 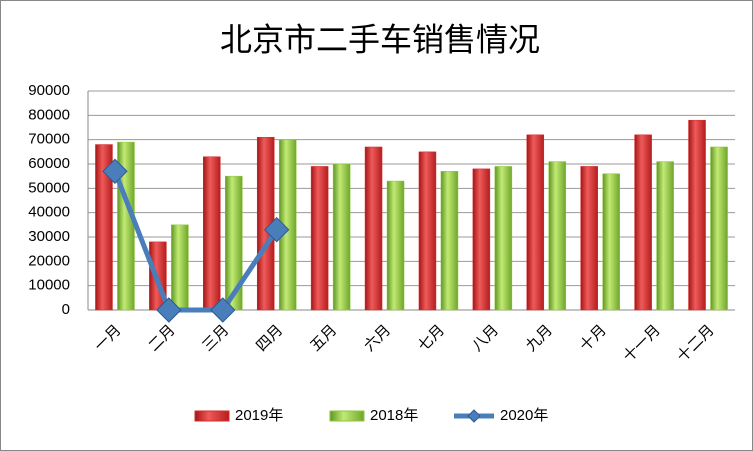 What do you see at coordinates (49, 114) in the screenshot?
I see `y-tick-label: 80000` at bounding box center [49, 114].